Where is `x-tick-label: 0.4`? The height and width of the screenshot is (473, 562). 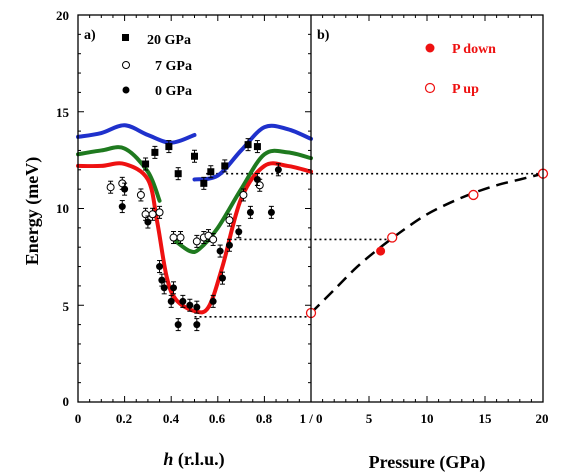
x-tick-label: 0.4 is located at coordinates (171, 418).